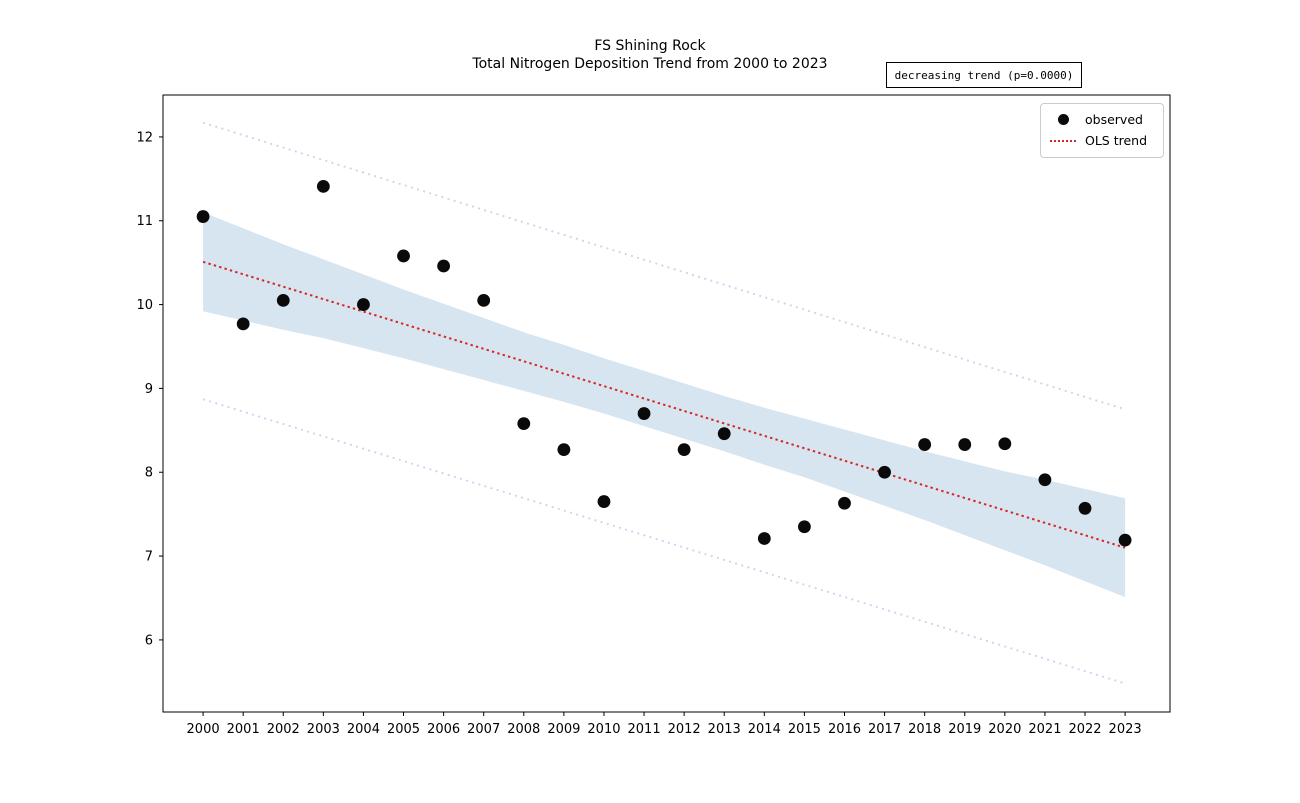 The image size is (1300, 803). I want to click on legend-item-observed: observed, so click(1101, 119).